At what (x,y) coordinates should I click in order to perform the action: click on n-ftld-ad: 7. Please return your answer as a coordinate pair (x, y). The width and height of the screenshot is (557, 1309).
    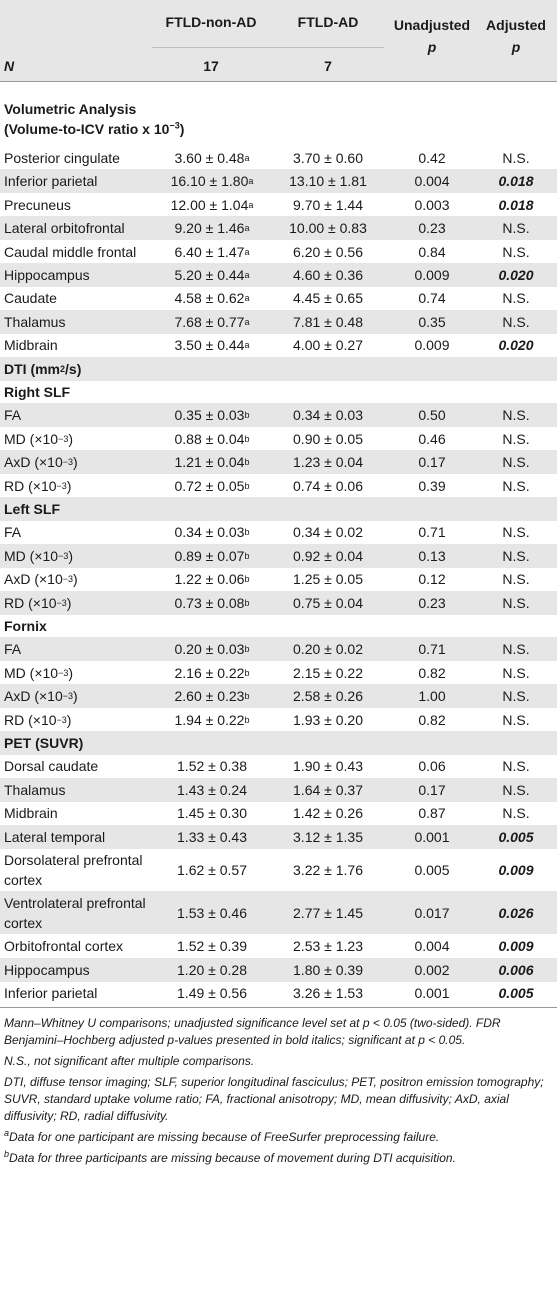
    Looking at the image, I should click on (328, 66).